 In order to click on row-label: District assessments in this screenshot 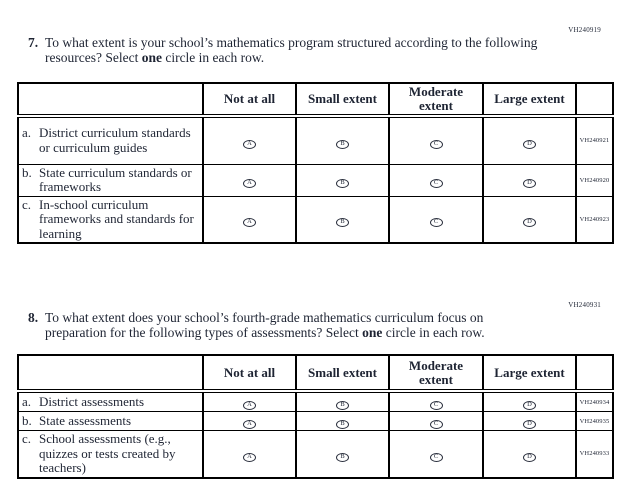, I will do `click(92, 401)`.